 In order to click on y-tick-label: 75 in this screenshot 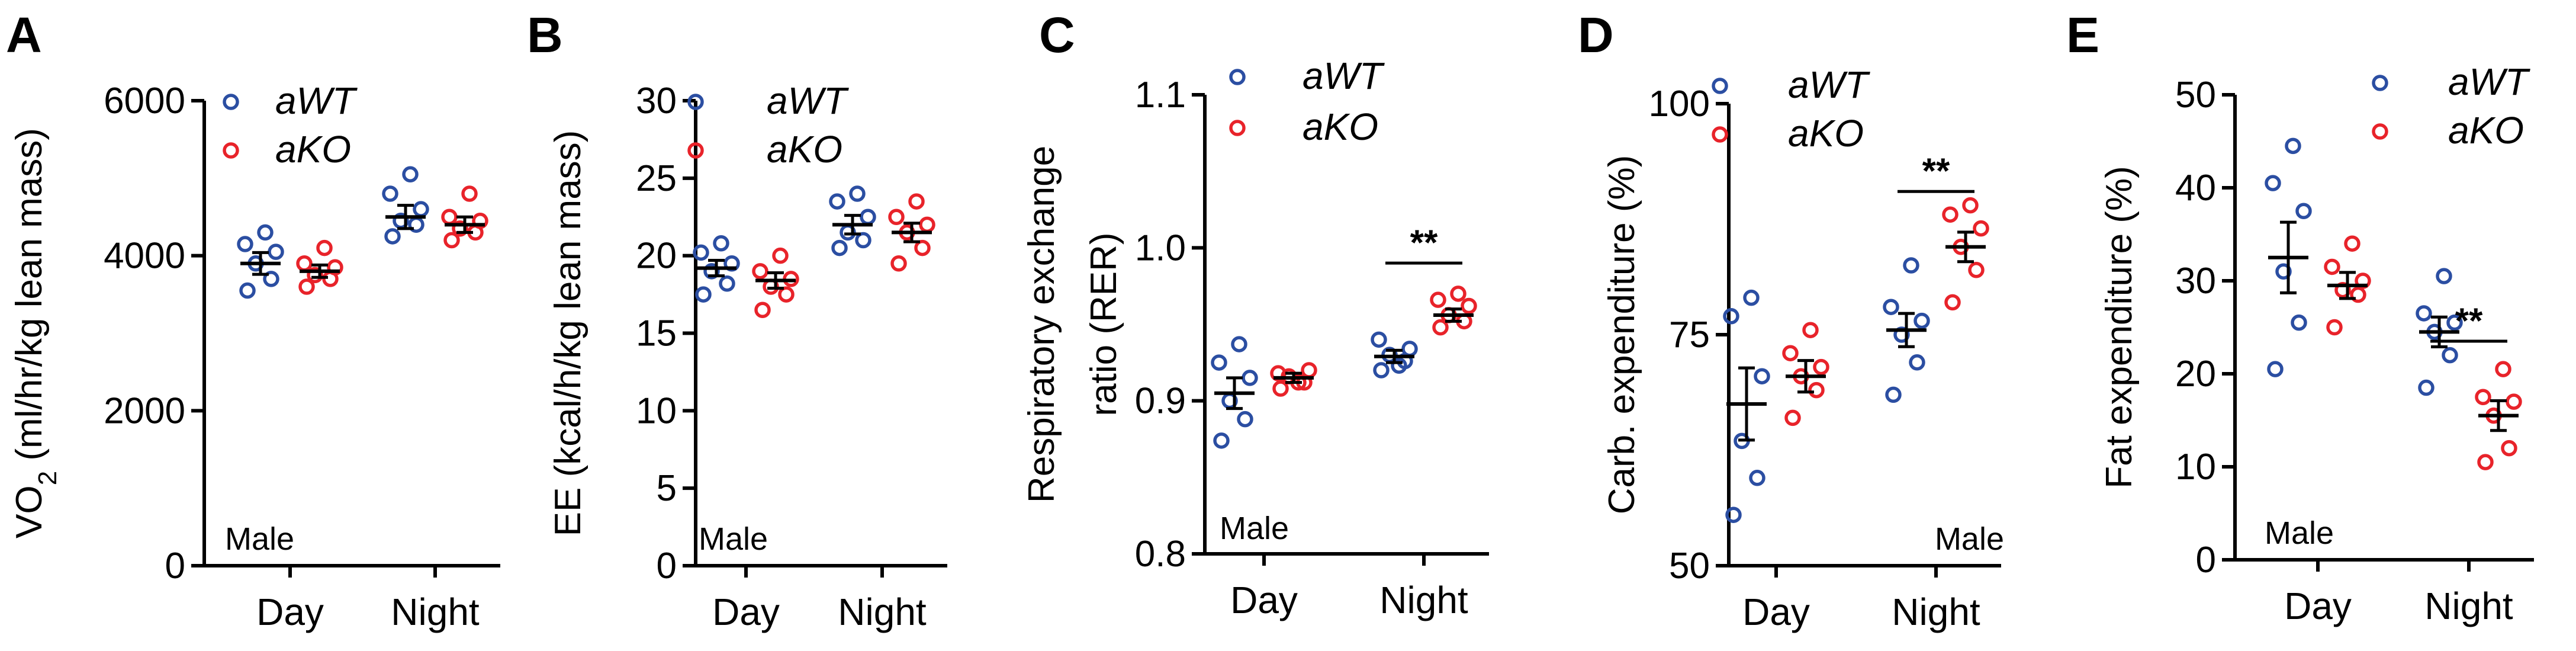, I will do `click(1690, 335)`.